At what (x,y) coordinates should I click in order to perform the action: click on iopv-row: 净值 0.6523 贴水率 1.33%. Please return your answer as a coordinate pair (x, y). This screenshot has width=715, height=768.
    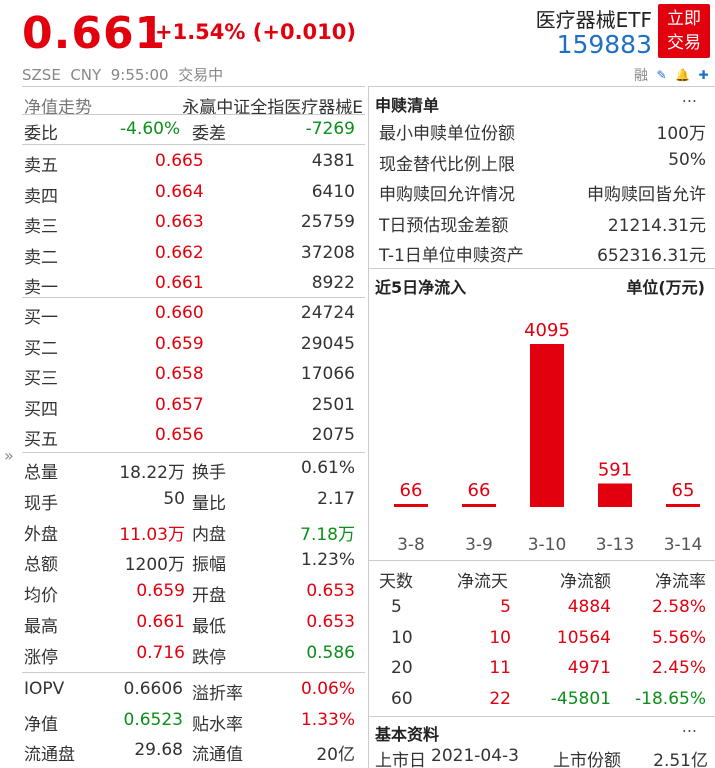
    Looking at the image, I should click on (193, 721).